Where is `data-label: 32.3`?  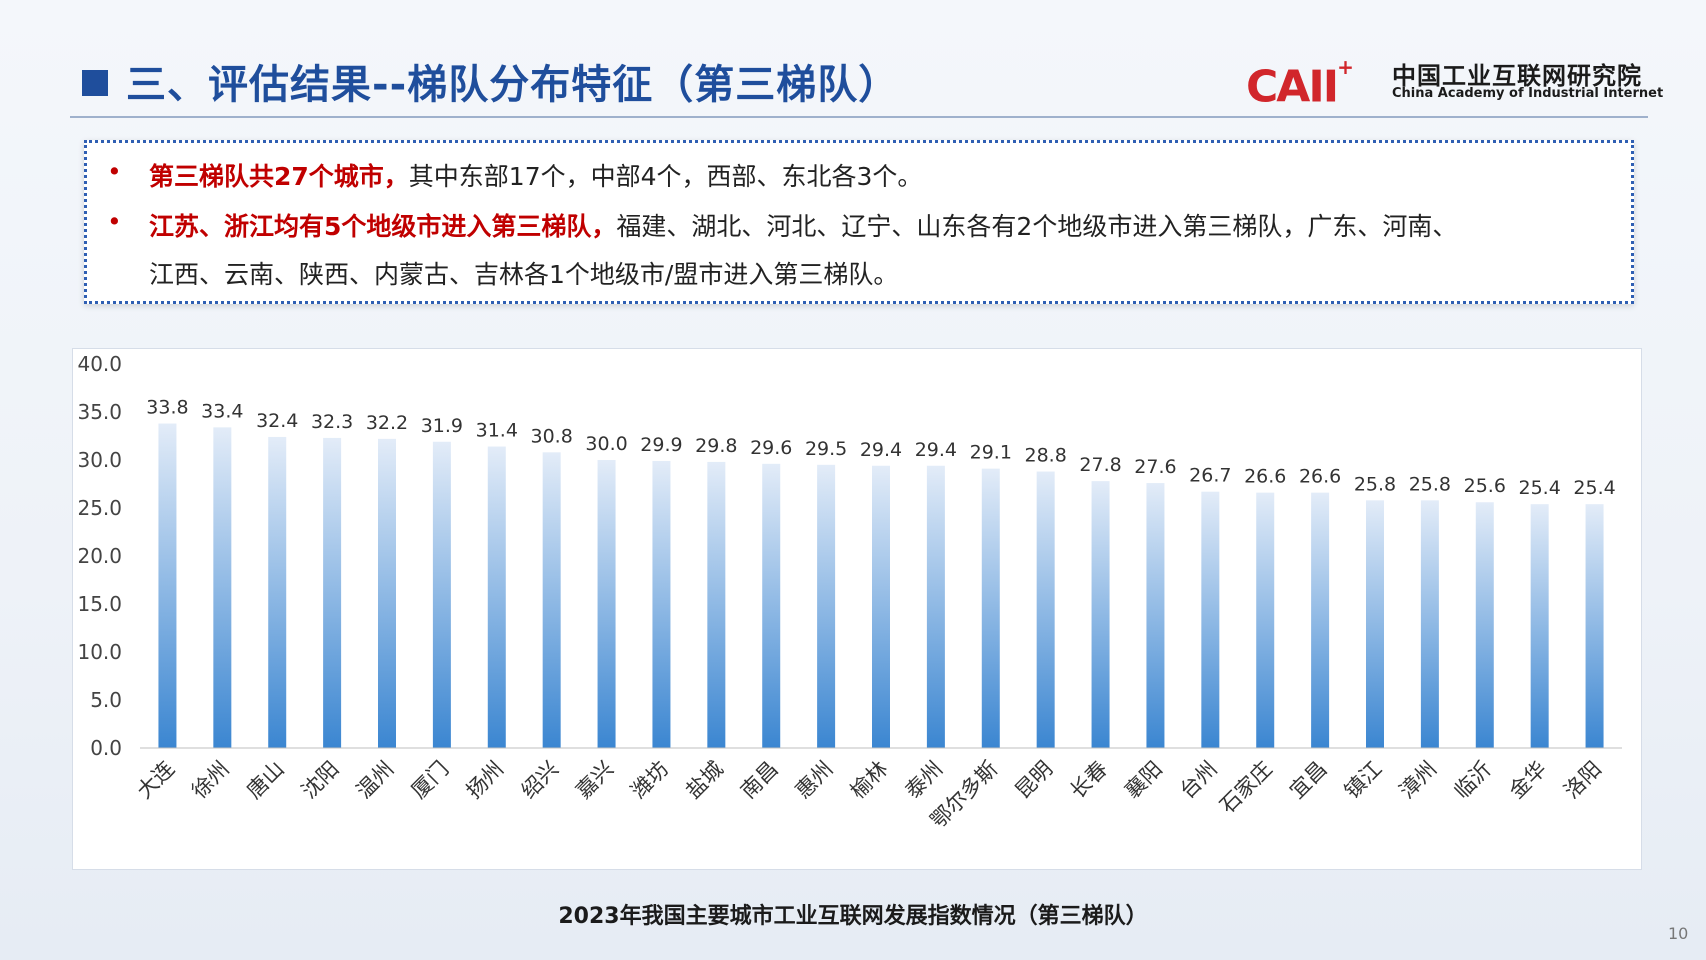 data-label: 32.3 is located at coordinates (332, 422).